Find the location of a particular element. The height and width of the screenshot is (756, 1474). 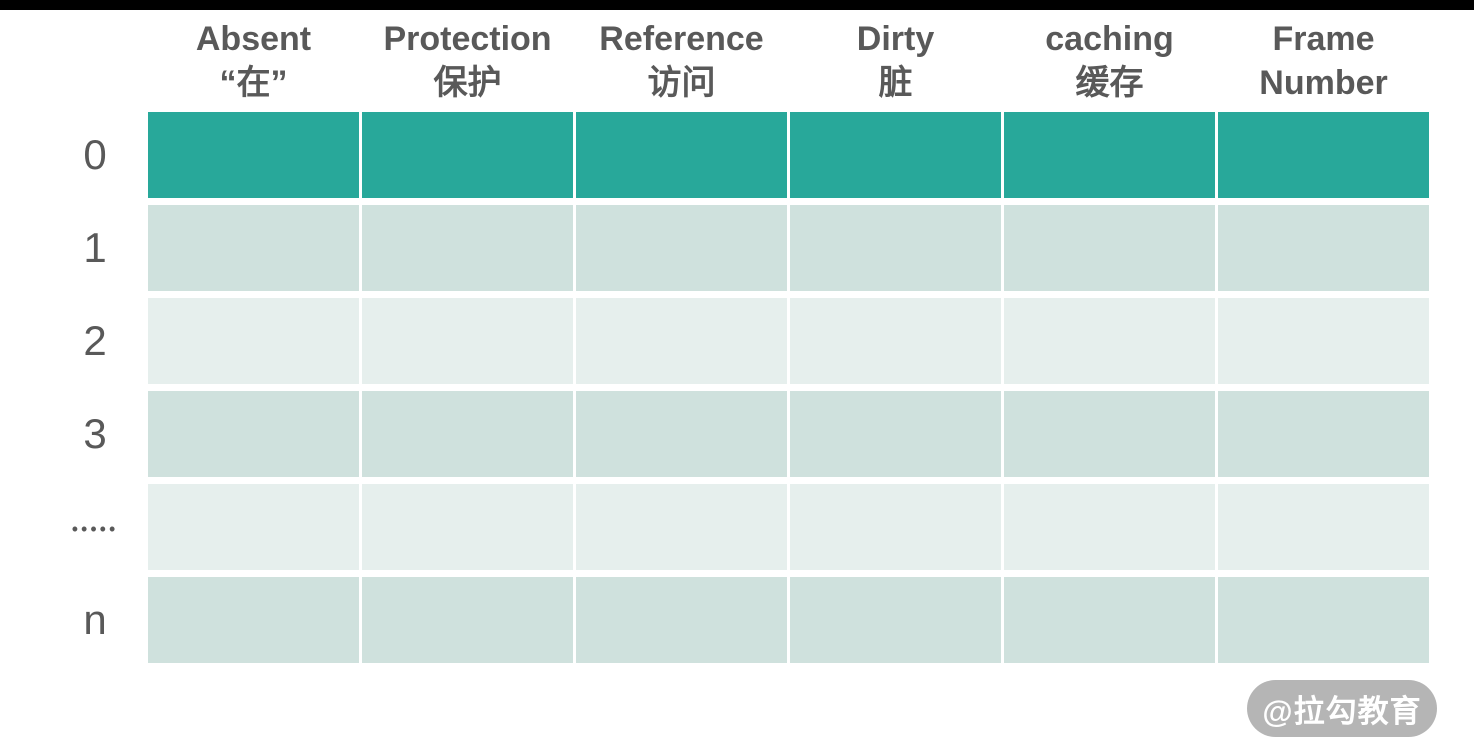

column-header-frame-number-line1: Frame is located at coordinates (1323, 38).